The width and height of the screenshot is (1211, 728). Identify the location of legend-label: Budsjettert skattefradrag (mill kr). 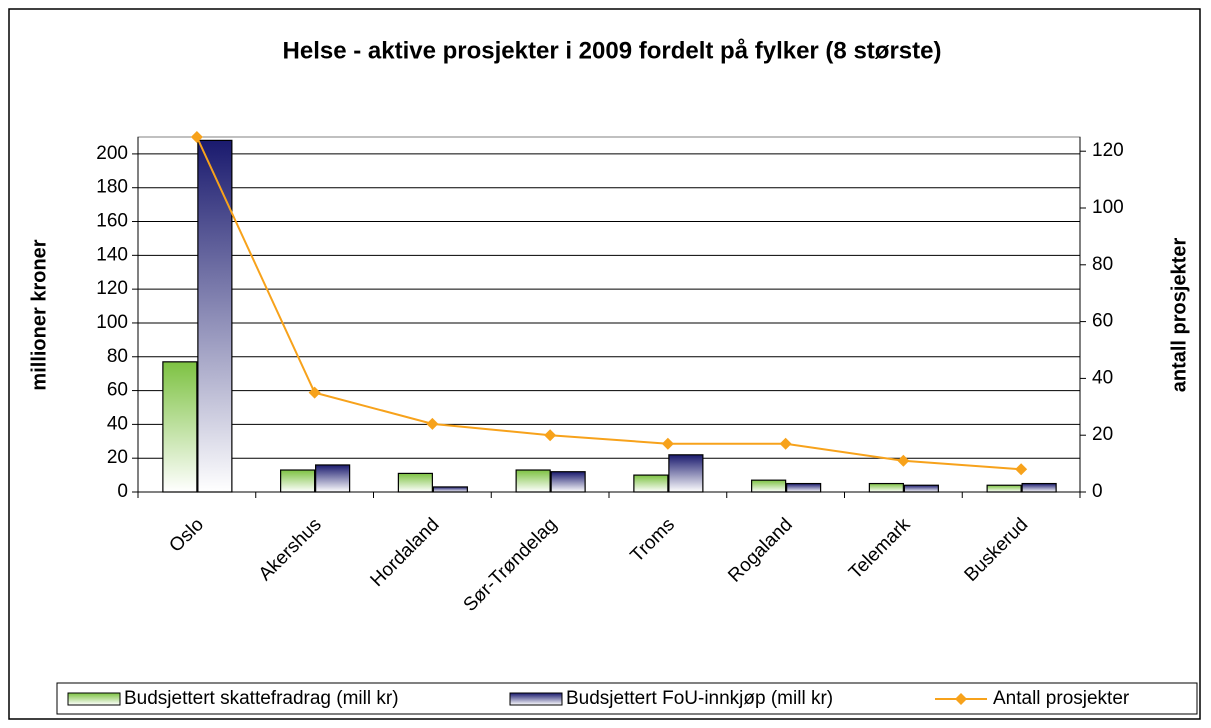
(261, 698).